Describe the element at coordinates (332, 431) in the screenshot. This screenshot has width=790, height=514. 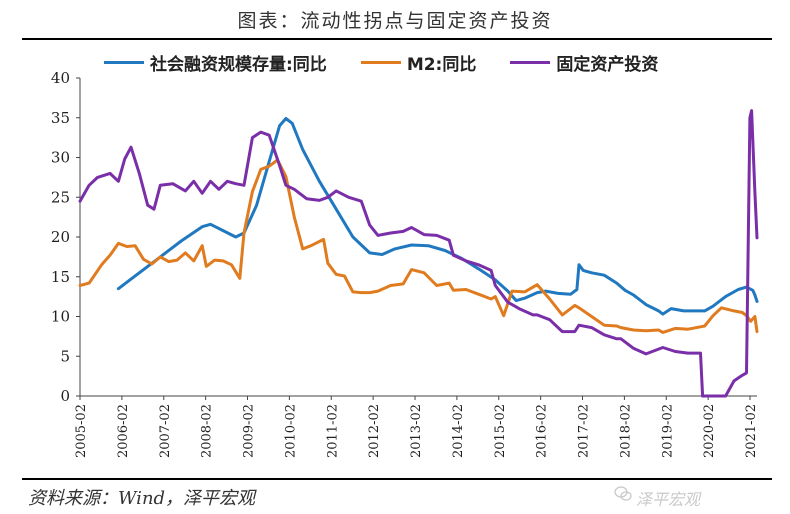
I see `x-tick-label: 2011-02` at that location.